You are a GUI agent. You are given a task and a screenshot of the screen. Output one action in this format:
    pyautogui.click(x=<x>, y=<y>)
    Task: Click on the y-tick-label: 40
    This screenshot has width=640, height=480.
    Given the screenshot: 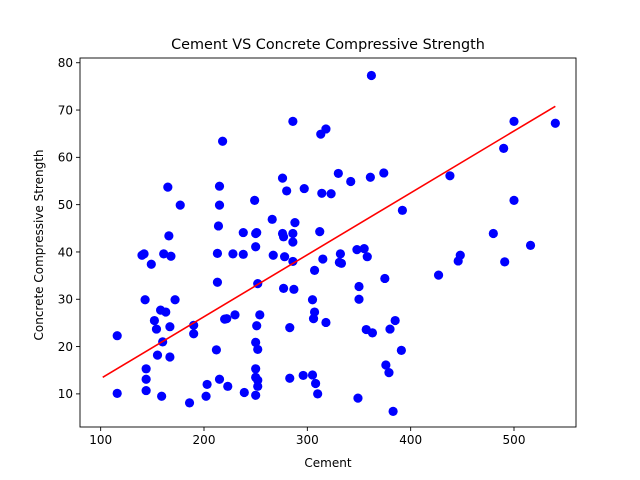 What is the action you would take?
    pyautogui.click(x=65, y=252)
    